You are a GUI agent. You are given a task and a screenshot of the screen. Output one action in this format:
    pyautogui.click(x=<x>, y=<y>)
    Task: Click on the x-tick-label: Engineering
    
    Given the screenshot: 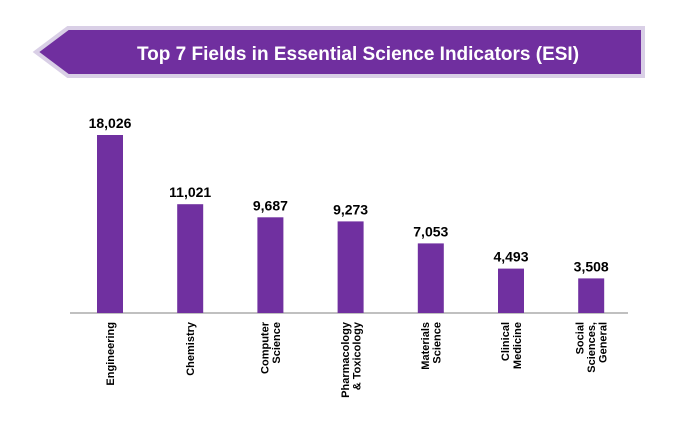 What is the action you would take?
    pyautogui.click(x=111, y=354)
    